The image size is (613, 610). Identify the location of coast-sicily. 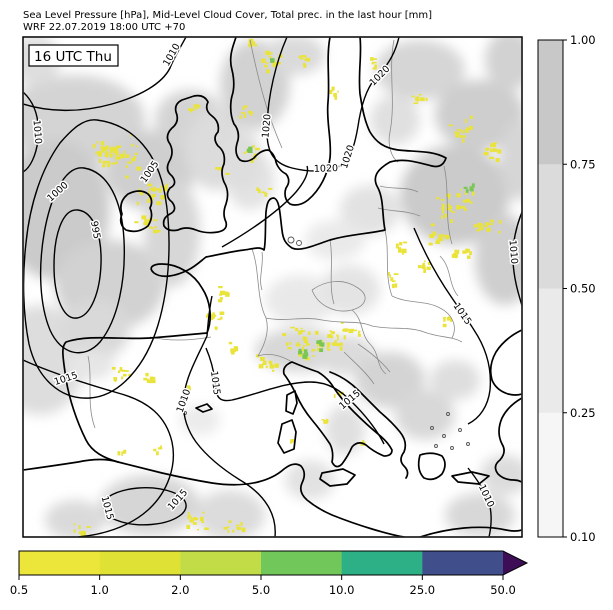
(337, 477).